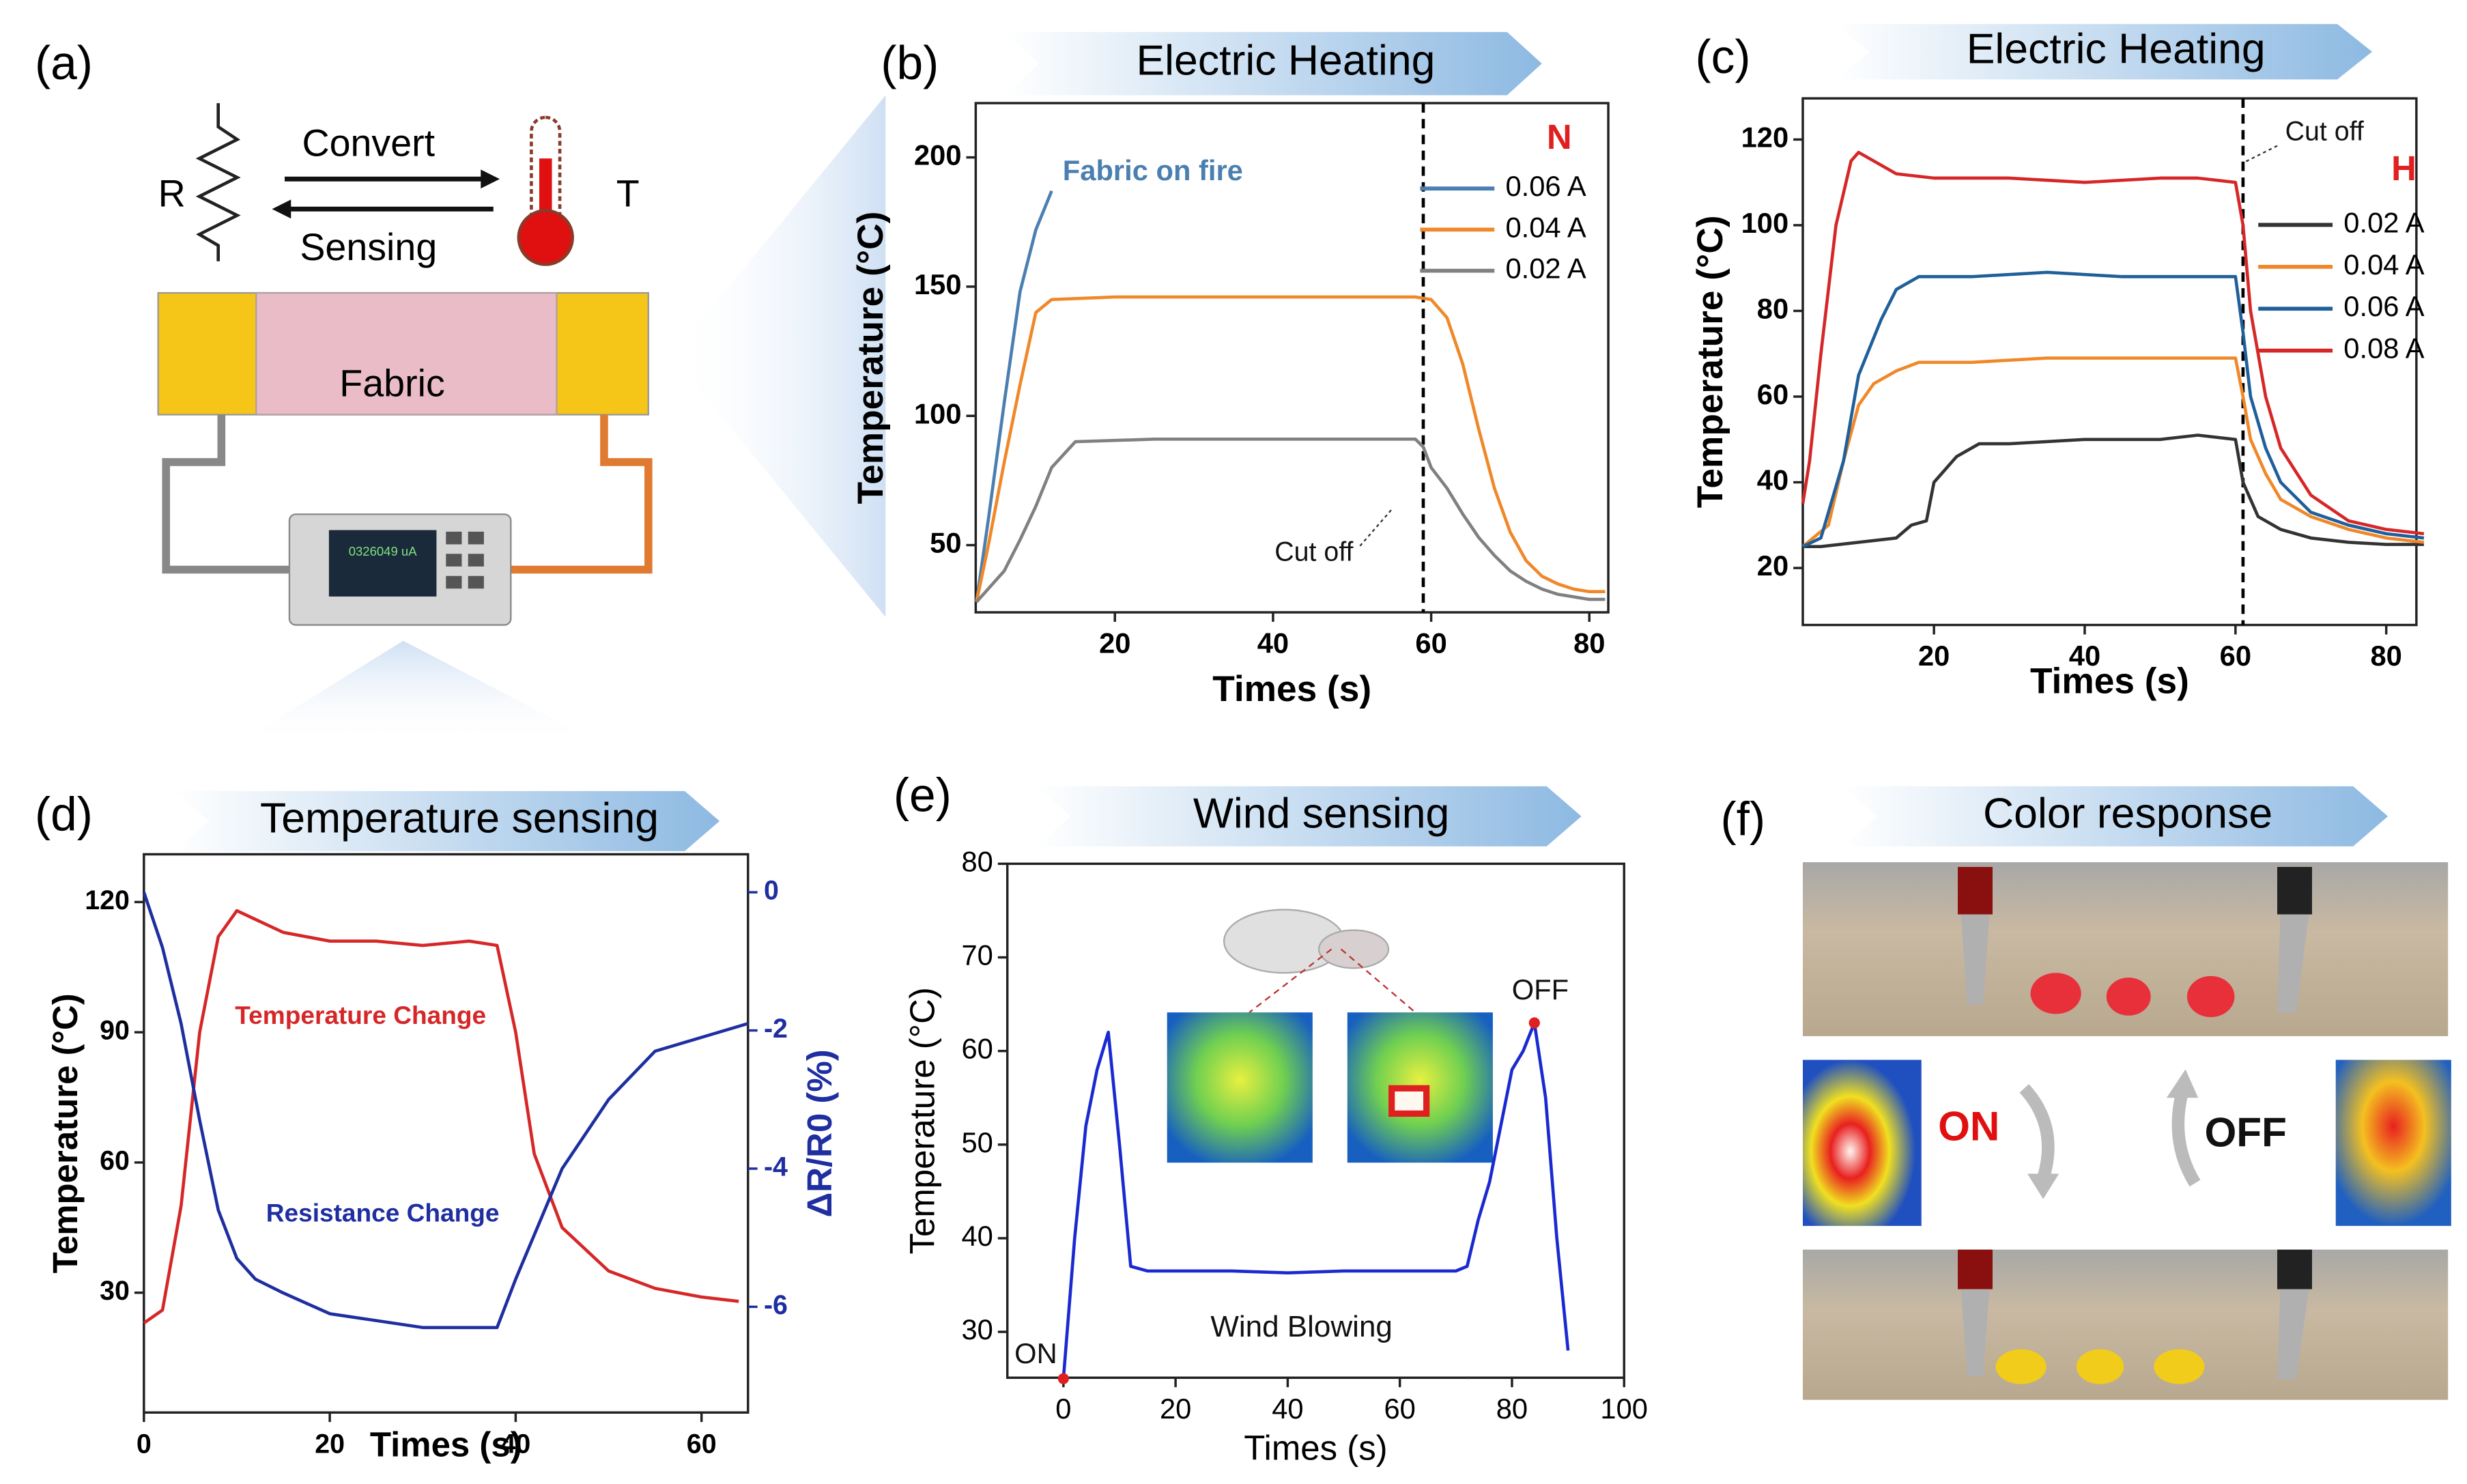 The height and width of the screenshot is (1484, 2467). What do you see at coordinates (368, 247) in the screenshot?
I see `sensing-label: Sensing` at bounding box center [368, 247].